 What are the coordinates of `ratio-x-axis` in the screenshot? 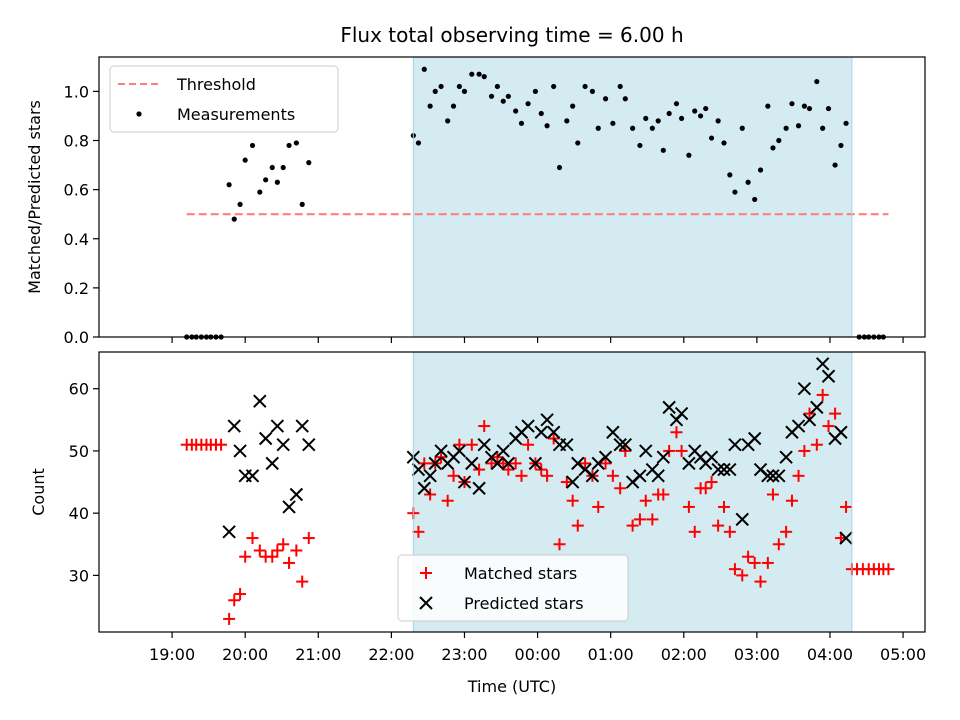 It's located at (537, 340).